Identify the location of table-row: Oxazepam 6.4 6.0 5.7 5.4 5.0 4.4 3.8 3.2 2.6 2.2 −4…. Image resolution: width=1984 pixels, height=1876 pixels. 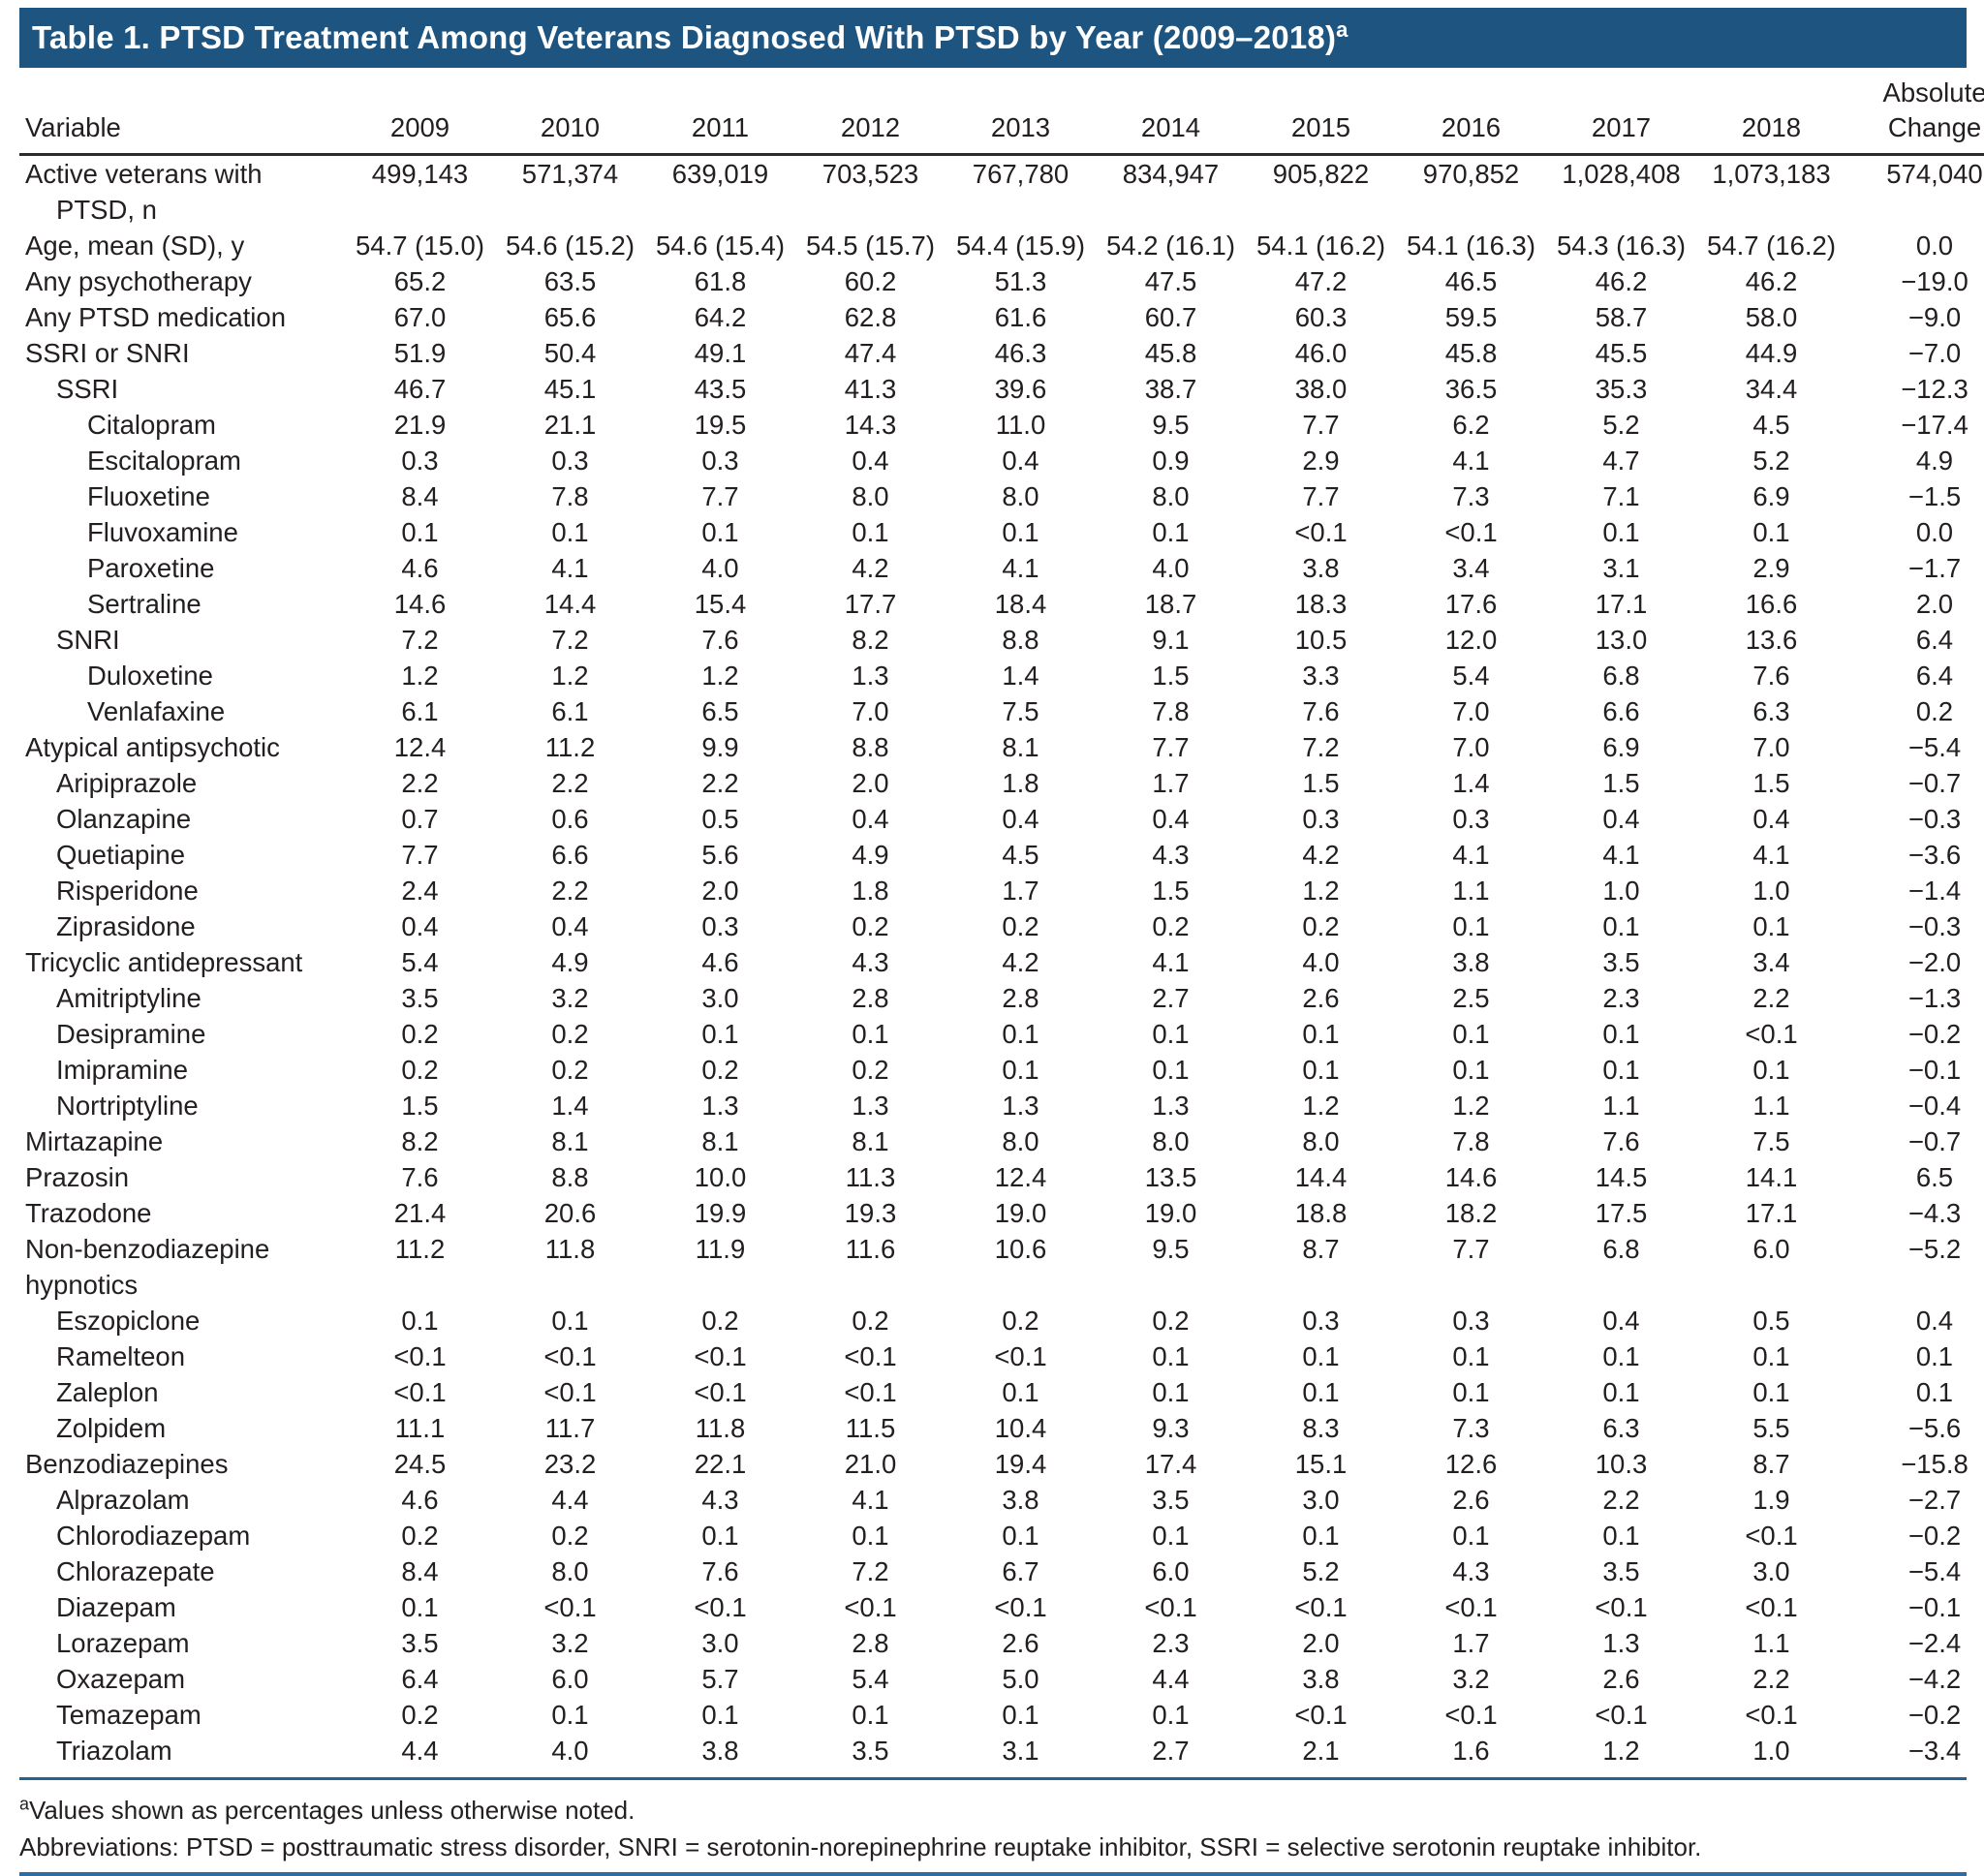
(1001, 1679).